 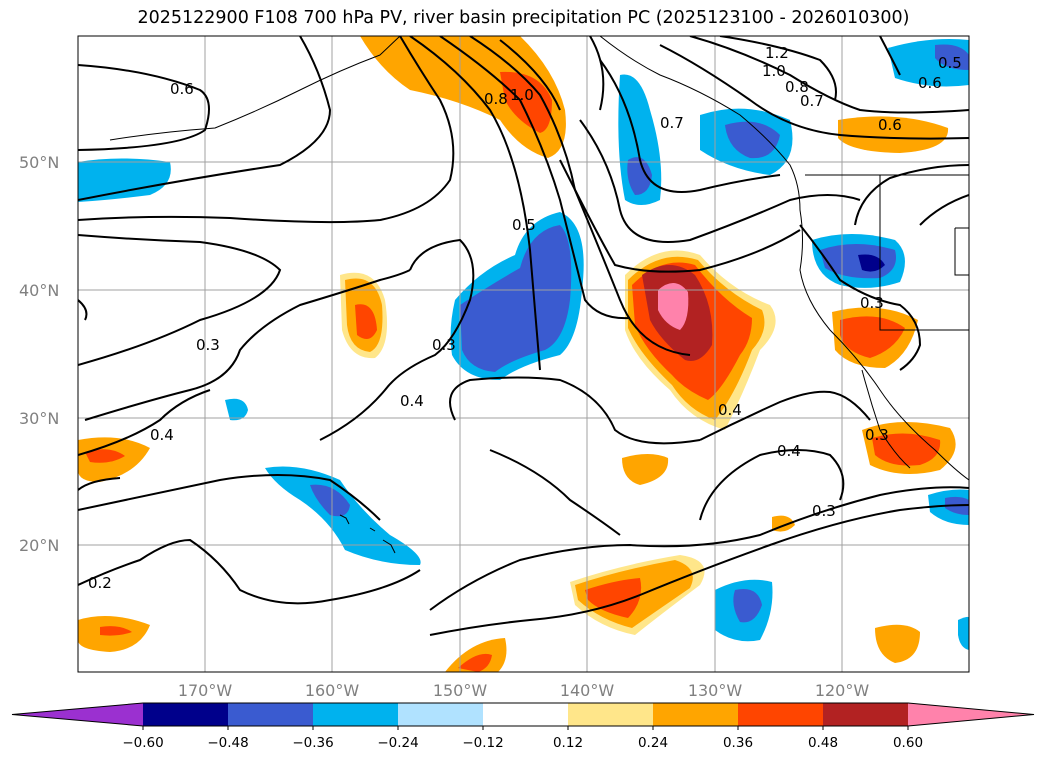 What do you see at coordinates (568, 743) in the screenshot?
I see `colorbar-tick-label: 0.12` at bounding box center [568, 743].